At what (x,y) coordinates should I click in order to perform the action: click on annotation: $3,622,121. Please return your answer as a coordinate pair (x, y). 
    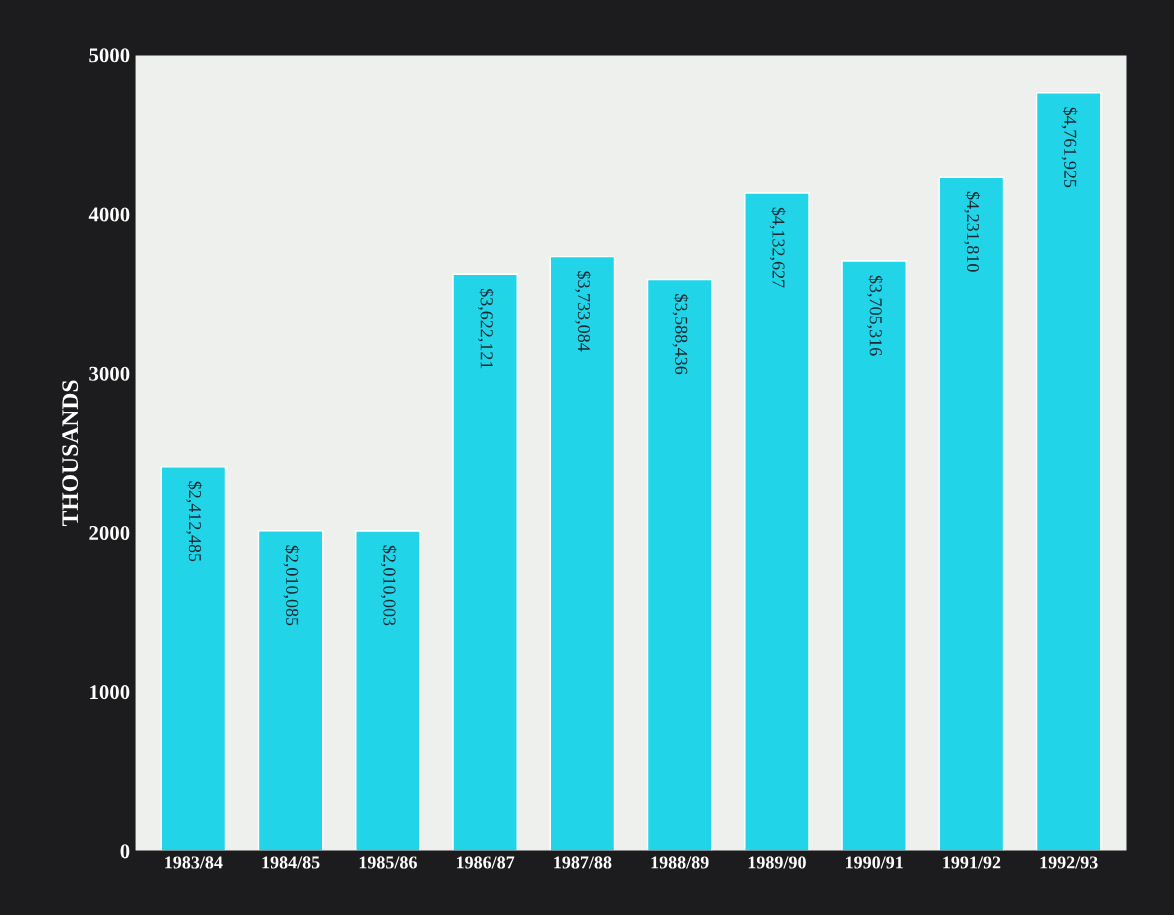
    Looking at the image, I should click on (486, 328).